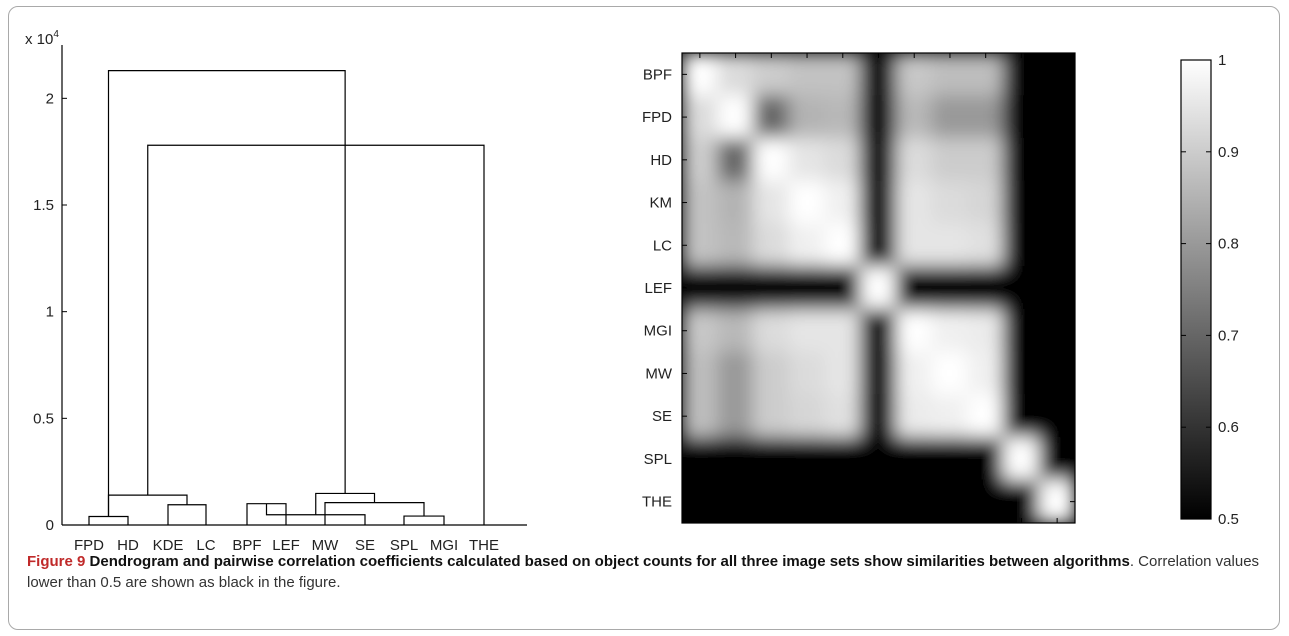 The height and width of the screenshot is (636, 1289). I want to click on colorbar-tick-label: 0.6, so click(1228, 427).